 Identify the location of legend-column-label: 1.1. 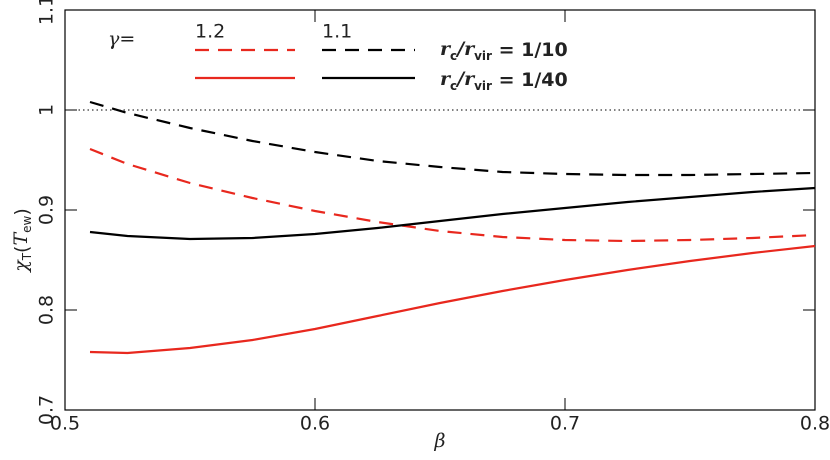
(337, 32).